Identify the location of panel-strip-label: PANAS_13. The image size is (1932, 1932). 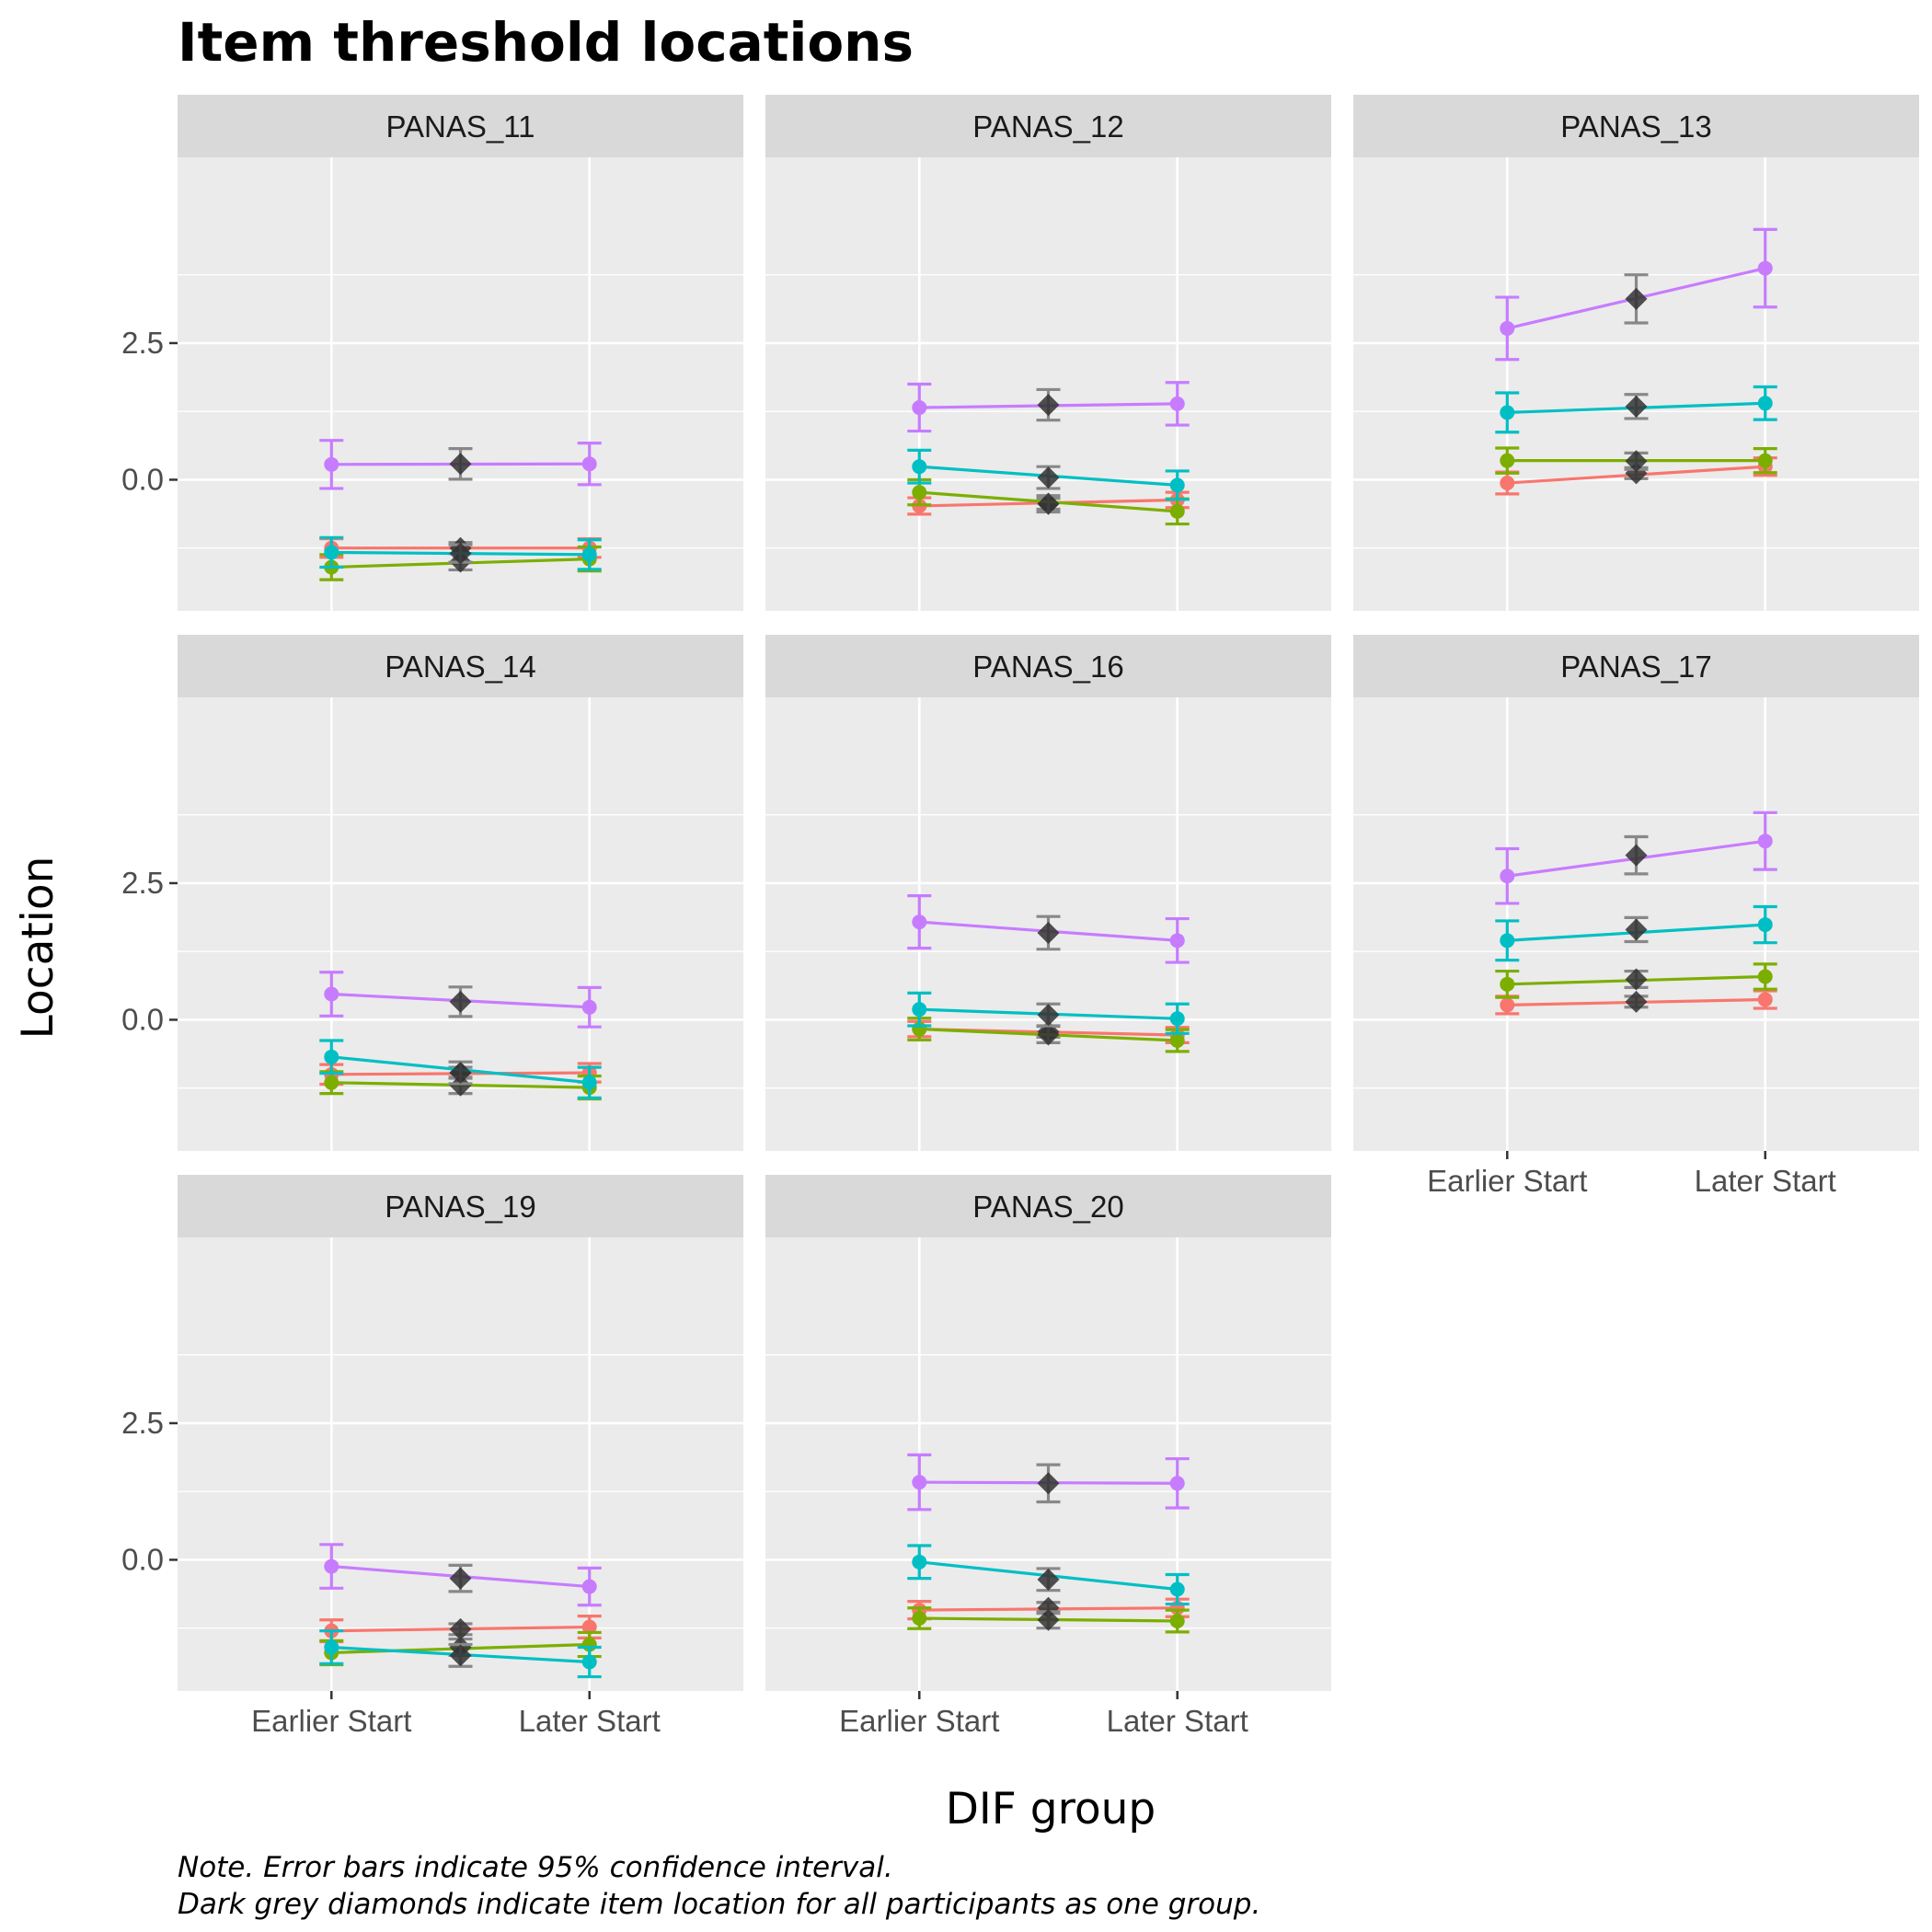
(1635, 126).